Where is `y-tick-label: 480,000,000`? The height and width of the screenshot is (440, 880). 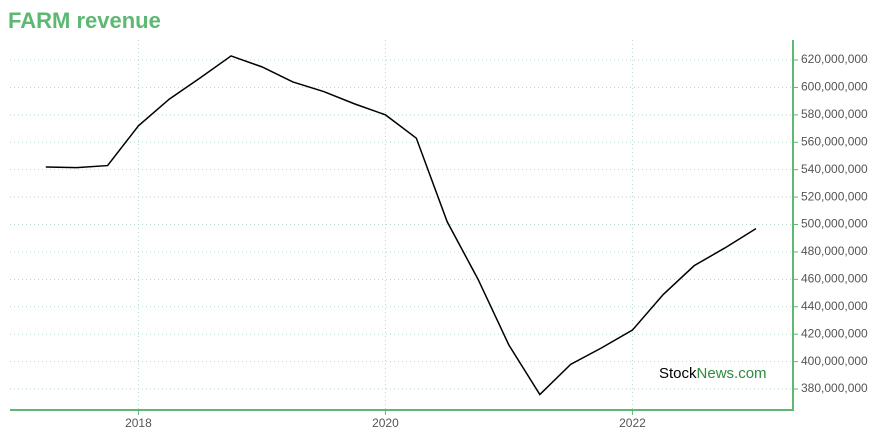 y-tick-label: 480,000,000 is located at coordinates (834, 251).